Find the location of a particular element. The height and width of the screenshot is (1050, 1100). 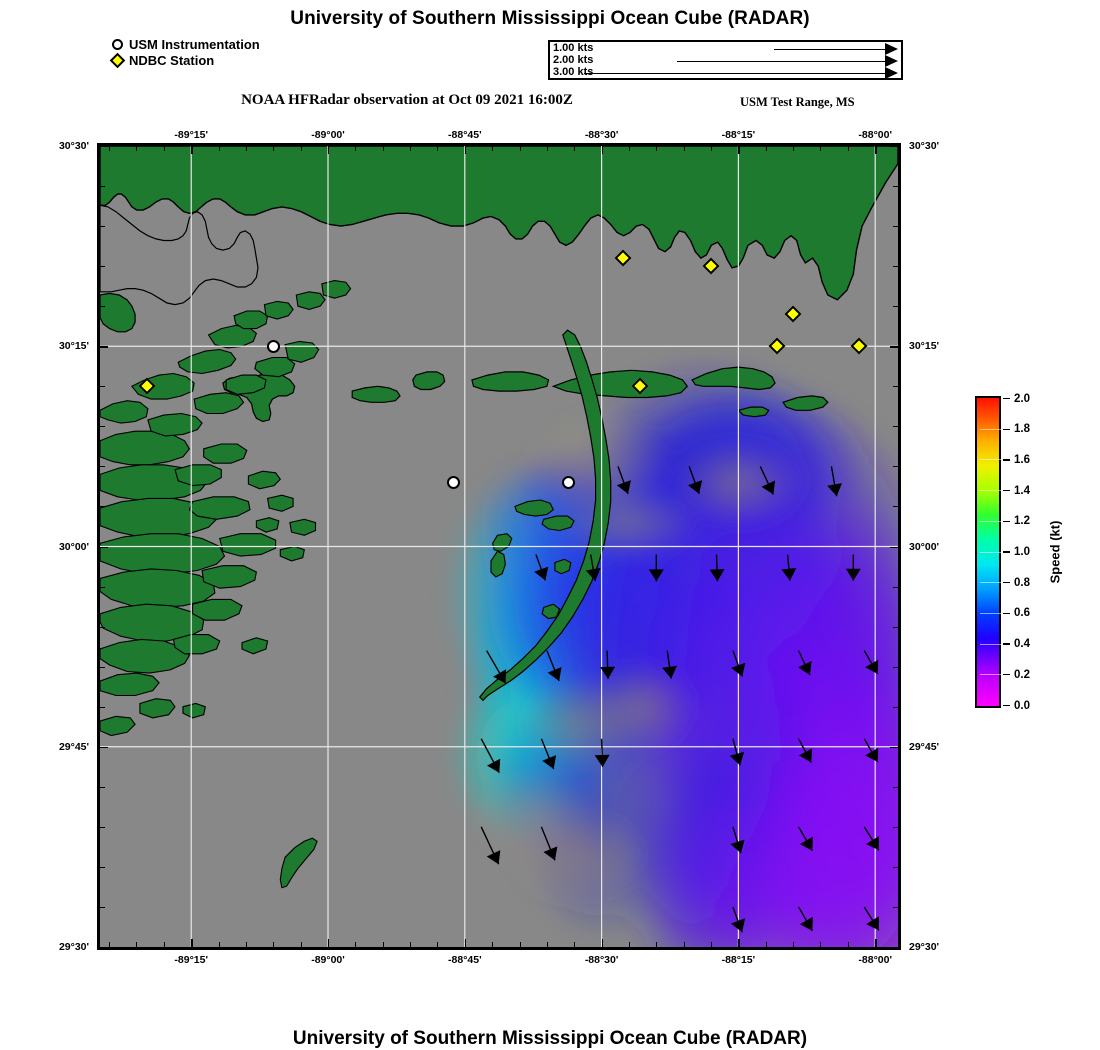

marsh-west is located at coordinates (118, 312).